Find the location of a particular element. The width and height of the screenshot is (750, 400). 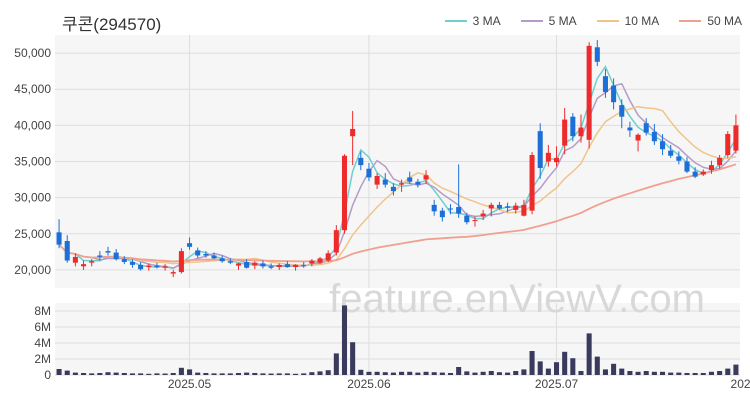

price-tick-label: 40,000 is located at coordinates (32, 125).